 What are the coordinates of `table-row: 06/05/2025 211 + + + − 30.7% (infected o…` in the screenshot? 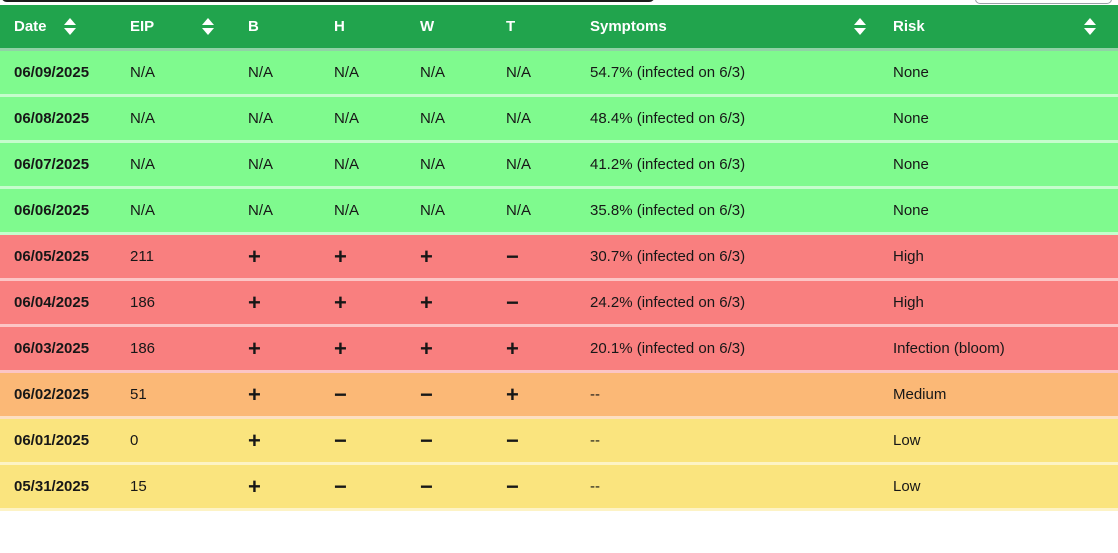 It's located at (559, 258).